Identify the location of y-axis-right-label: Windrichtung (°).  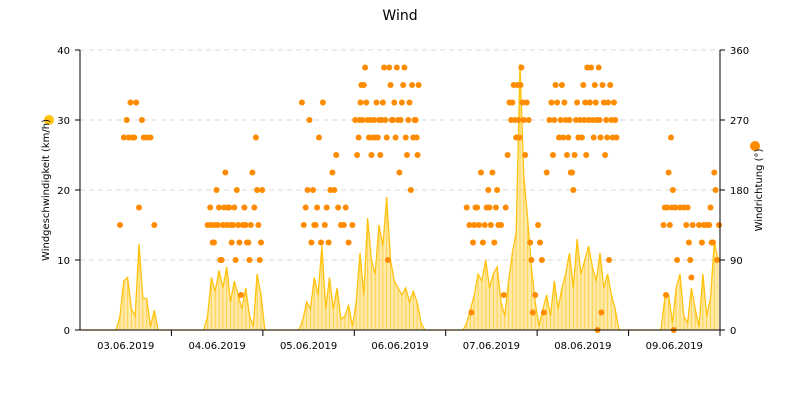
(759, 190).